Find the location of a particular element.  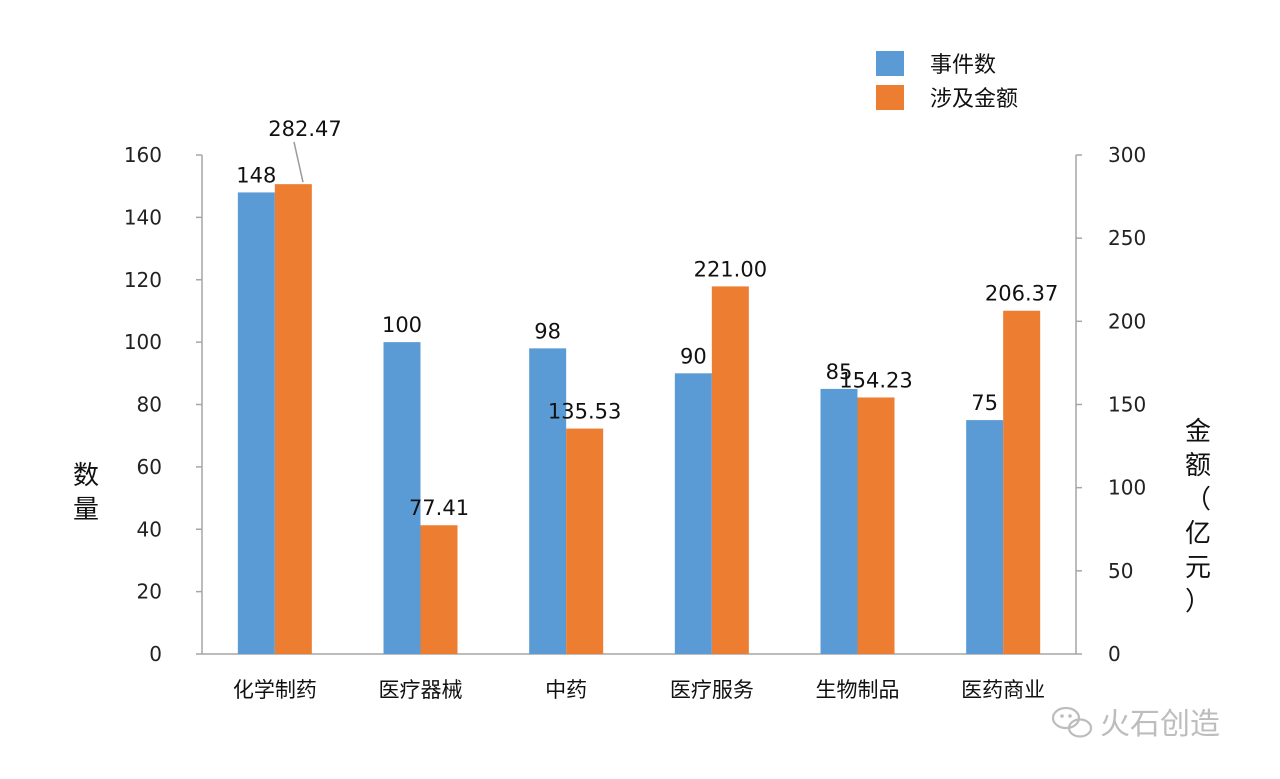

x-tick-label: 化学制药 is located at coordinates (275, 690).